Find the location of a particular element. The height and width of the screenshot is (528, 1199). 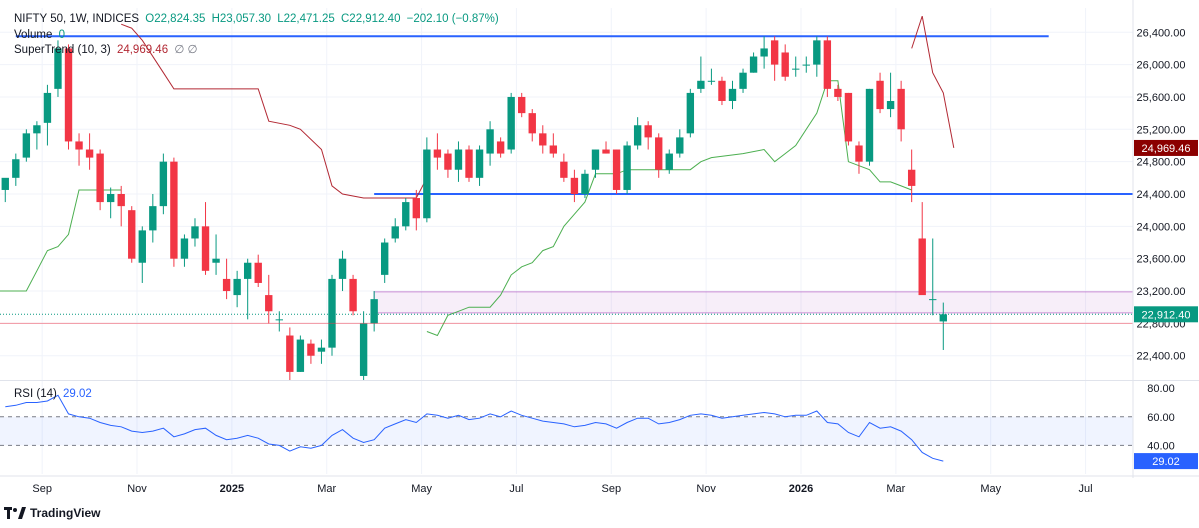

demand-zone is located at coordinates (753, 302).